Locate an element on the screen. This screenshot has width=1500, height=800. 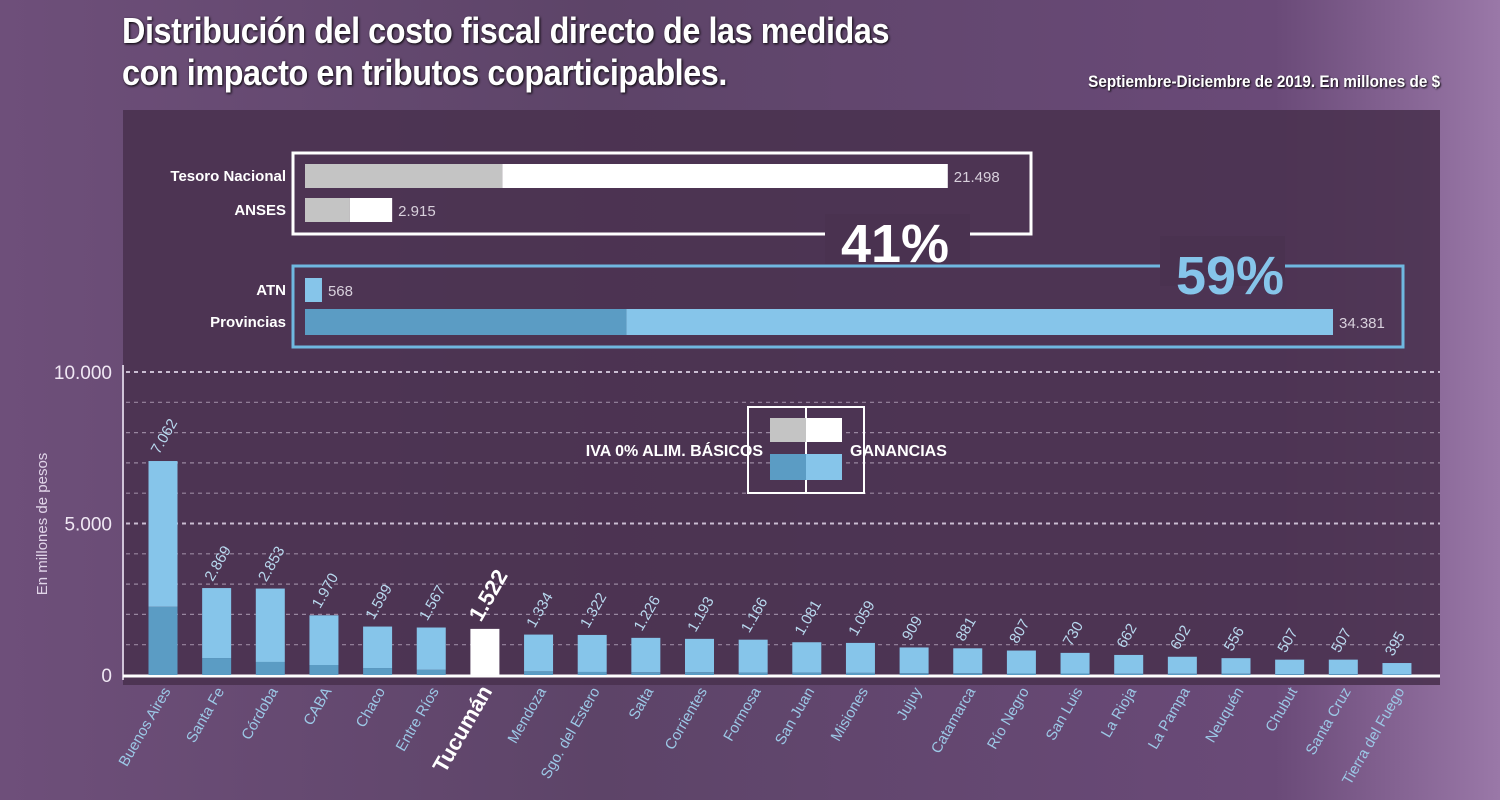
hbar-category-label: ATN is located at coordinates (271, 290).